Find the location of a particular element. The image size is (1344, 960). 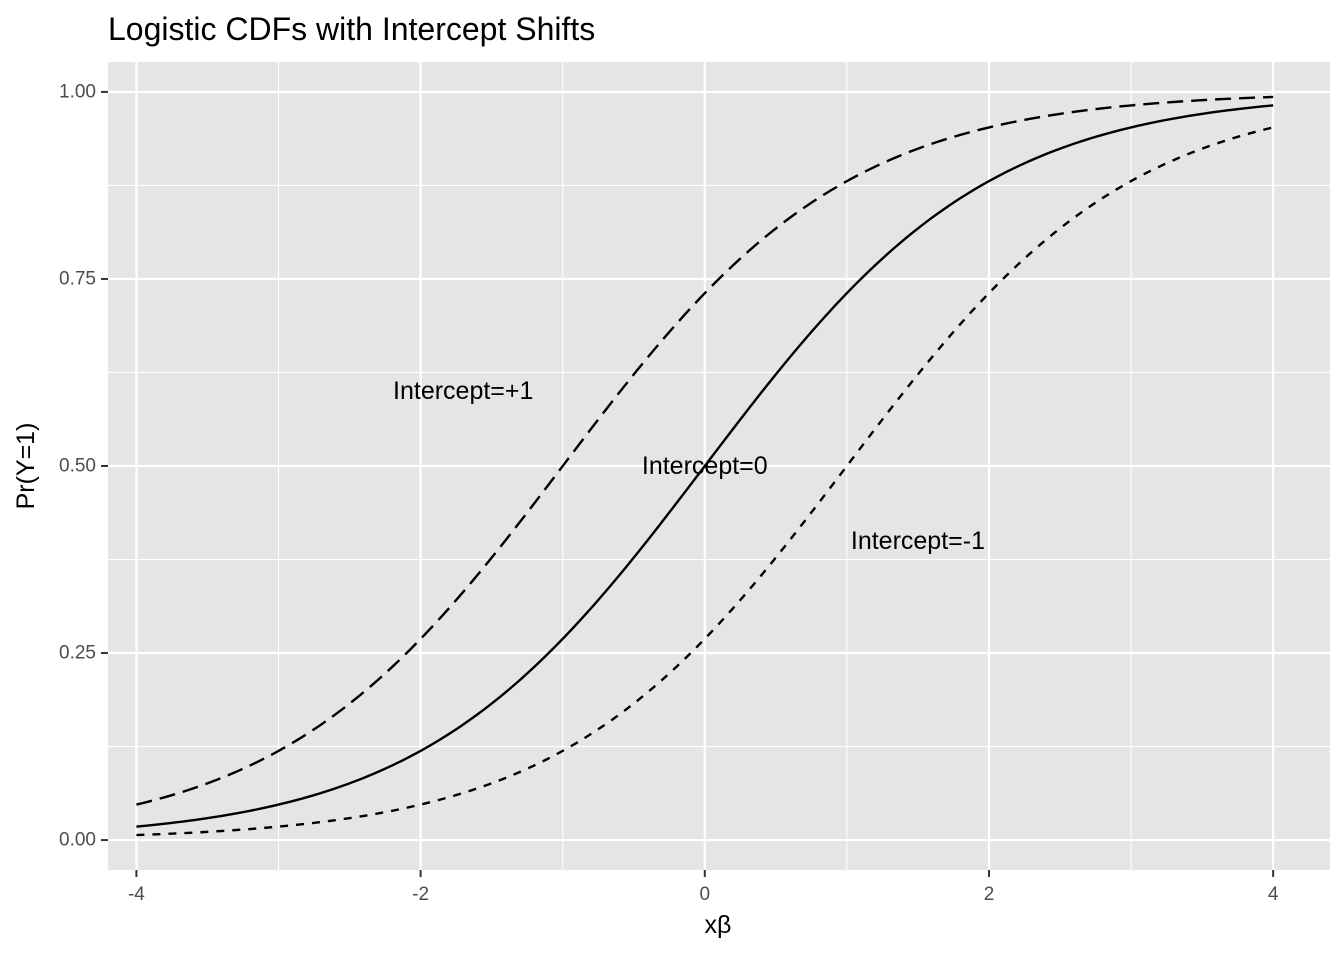

x-tick-label: -4 is located at coordinates (136, 894).